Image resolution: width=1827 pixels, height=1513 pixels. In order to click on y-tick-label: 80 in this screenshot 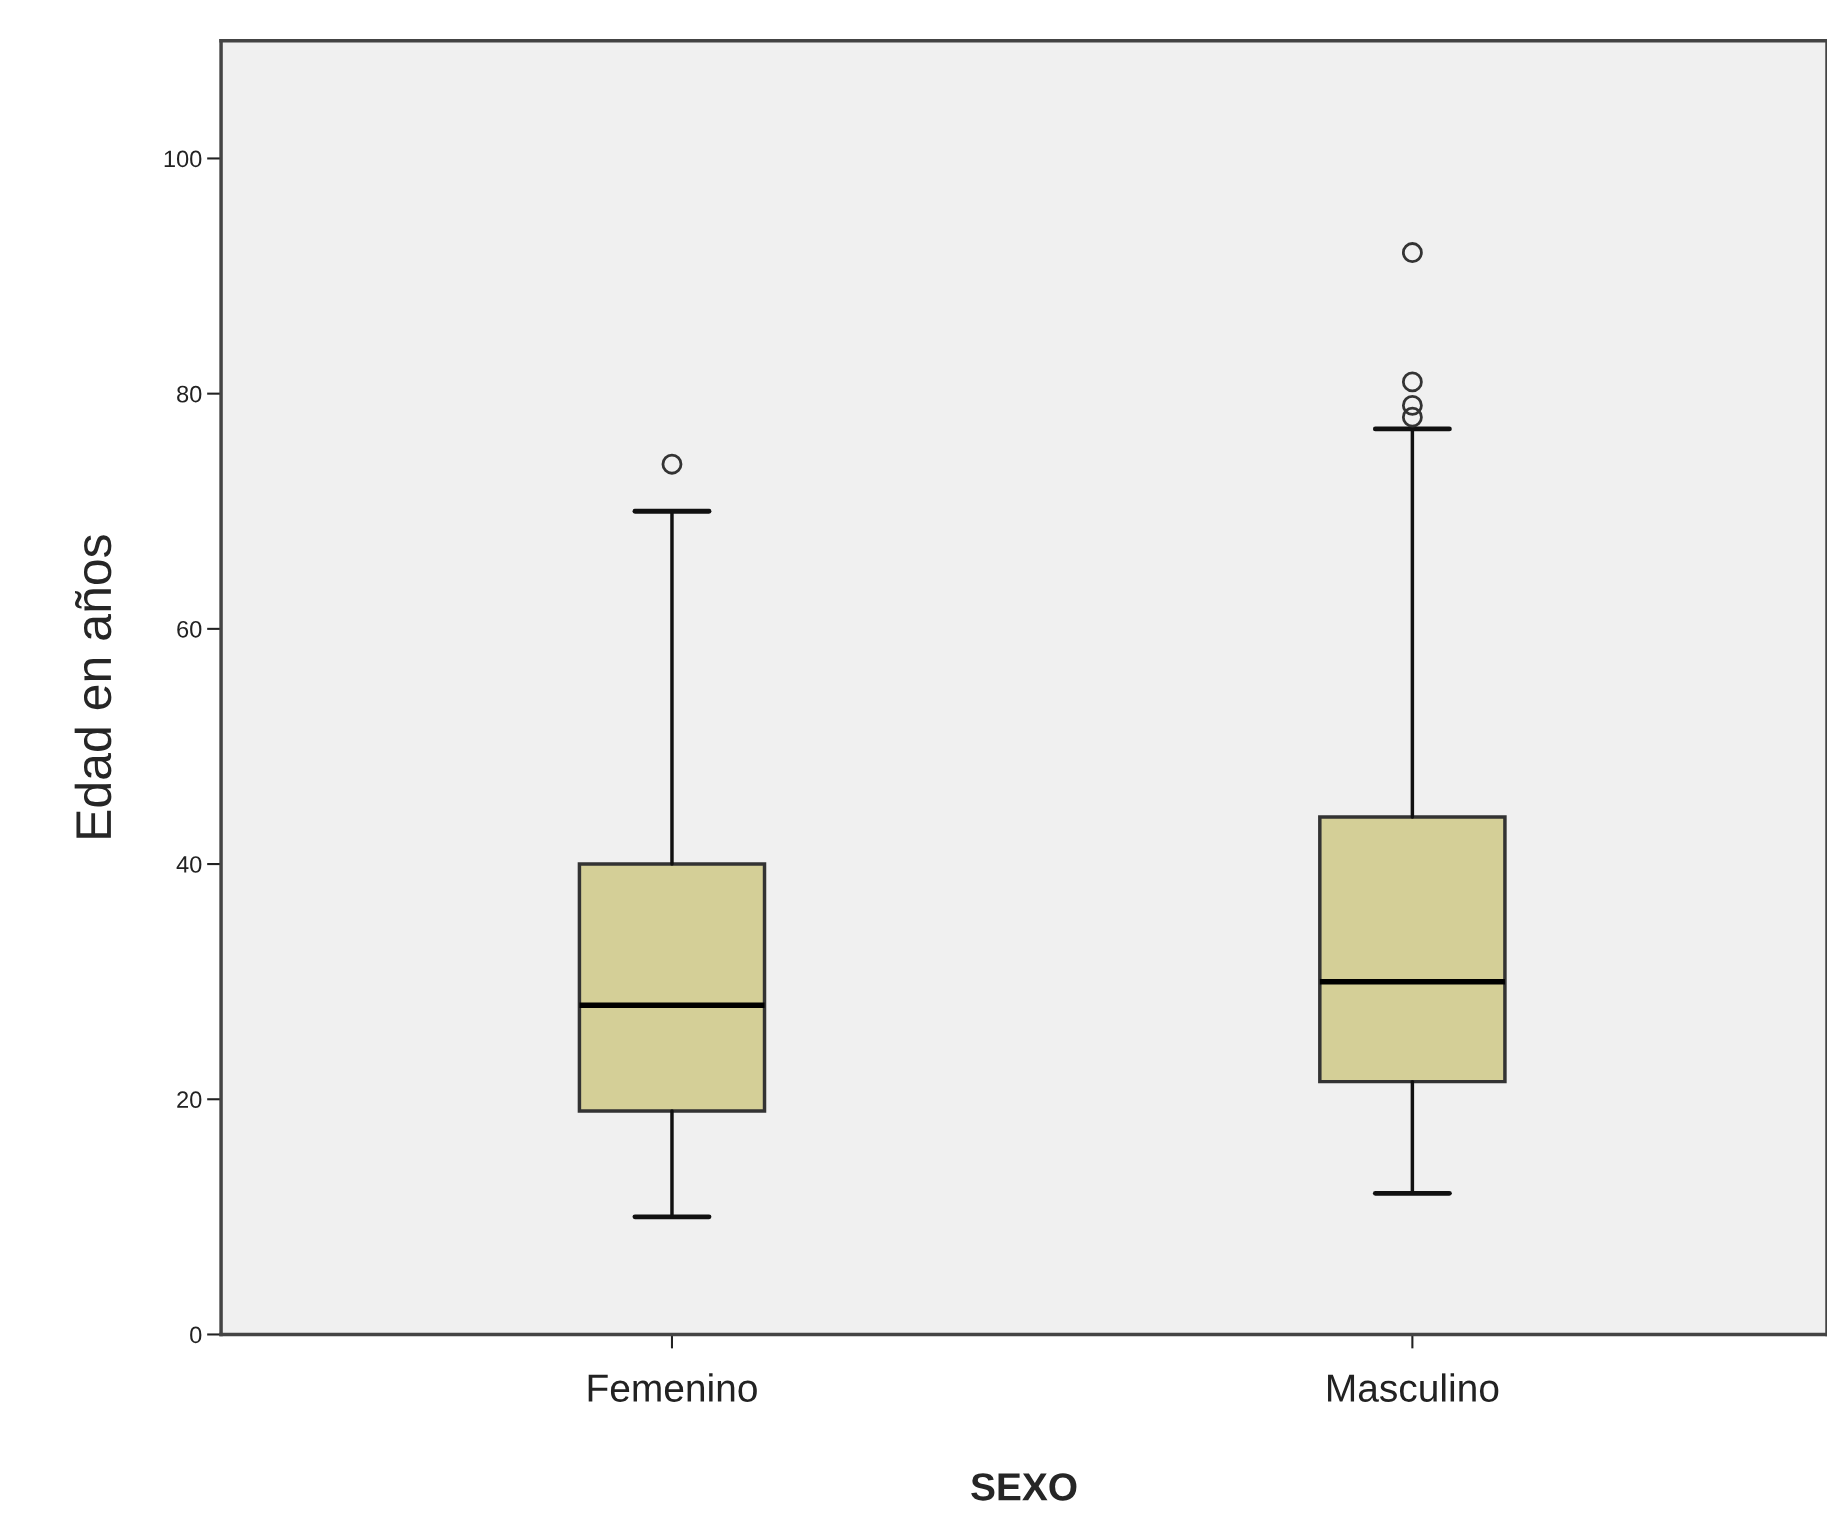, I will do `click(189, 394)`.